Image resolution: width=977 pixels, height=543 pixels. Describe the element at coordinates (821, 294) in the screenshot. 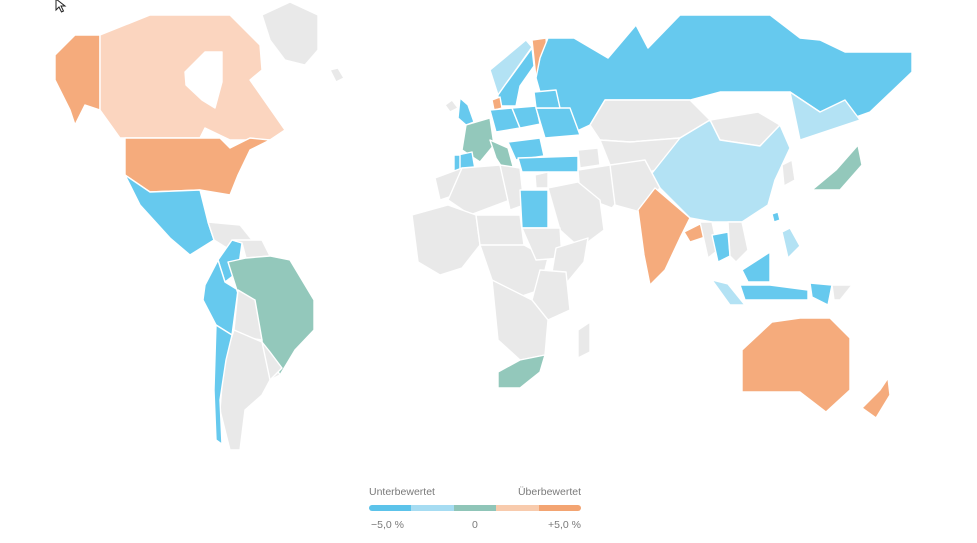

I see `region-borneo` at that location.